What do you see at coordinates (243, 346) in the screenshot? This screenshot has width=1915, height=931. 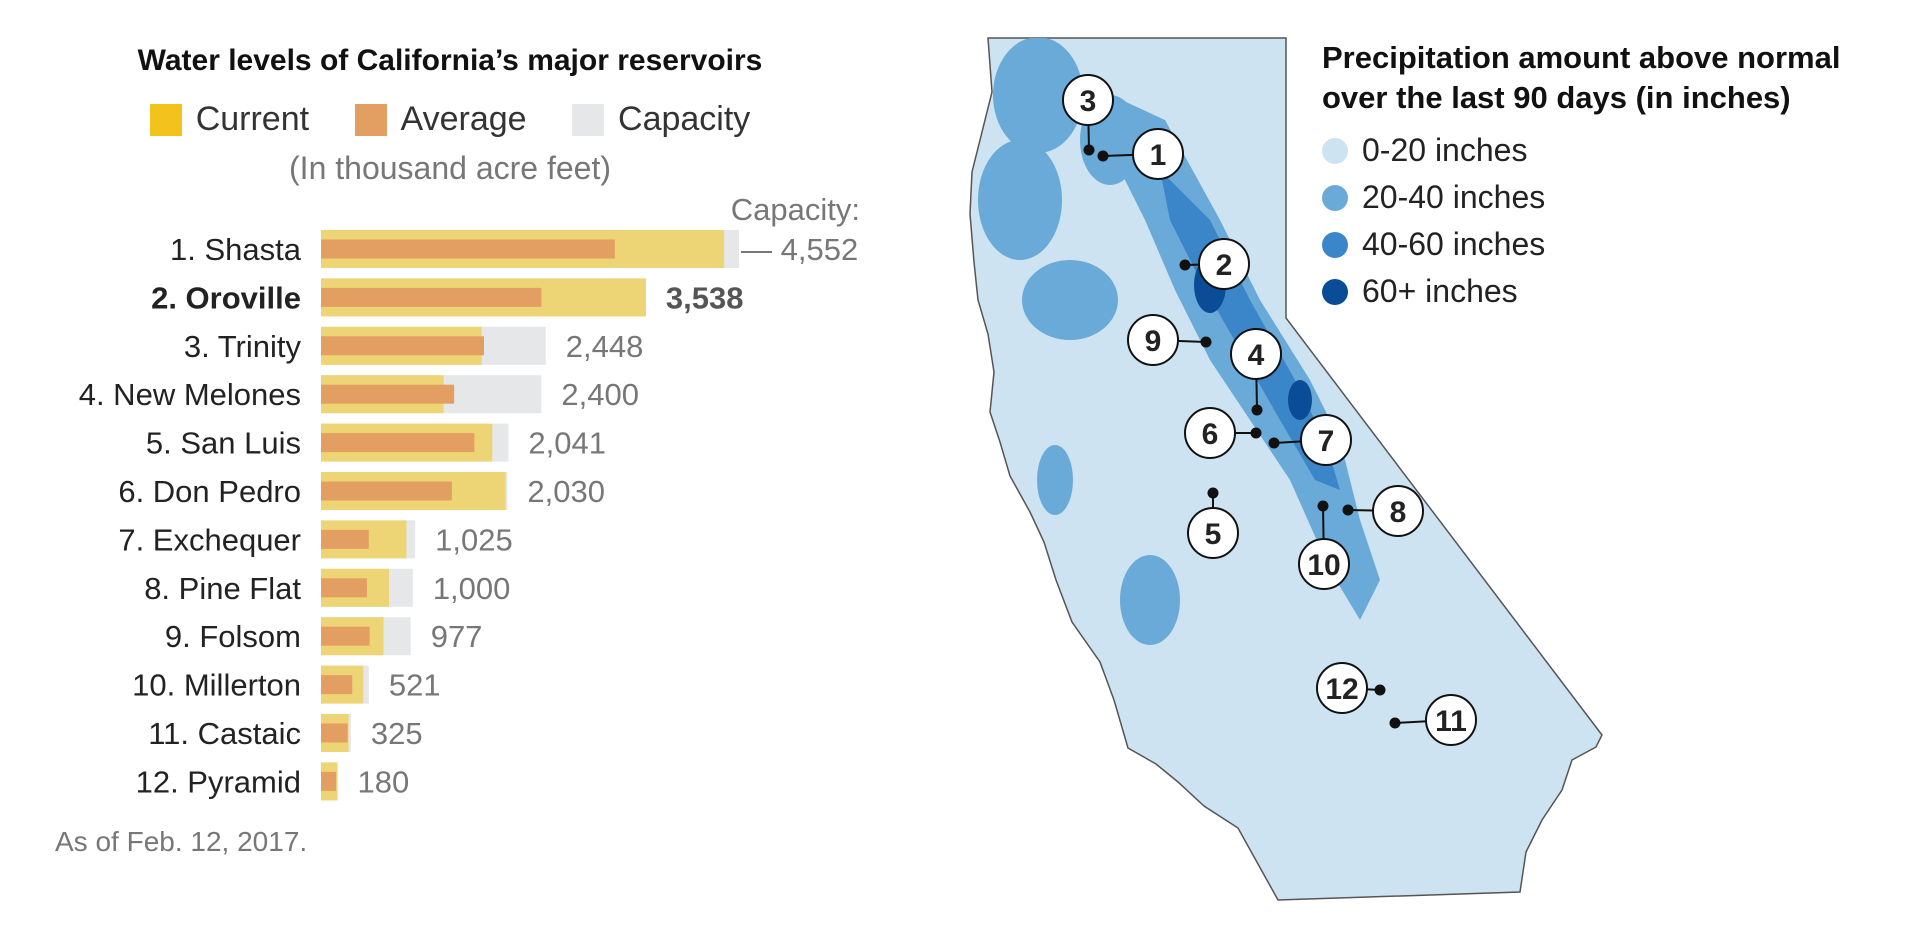 I see `category-label: 3. Trinity` at bounding box center [243, 346].